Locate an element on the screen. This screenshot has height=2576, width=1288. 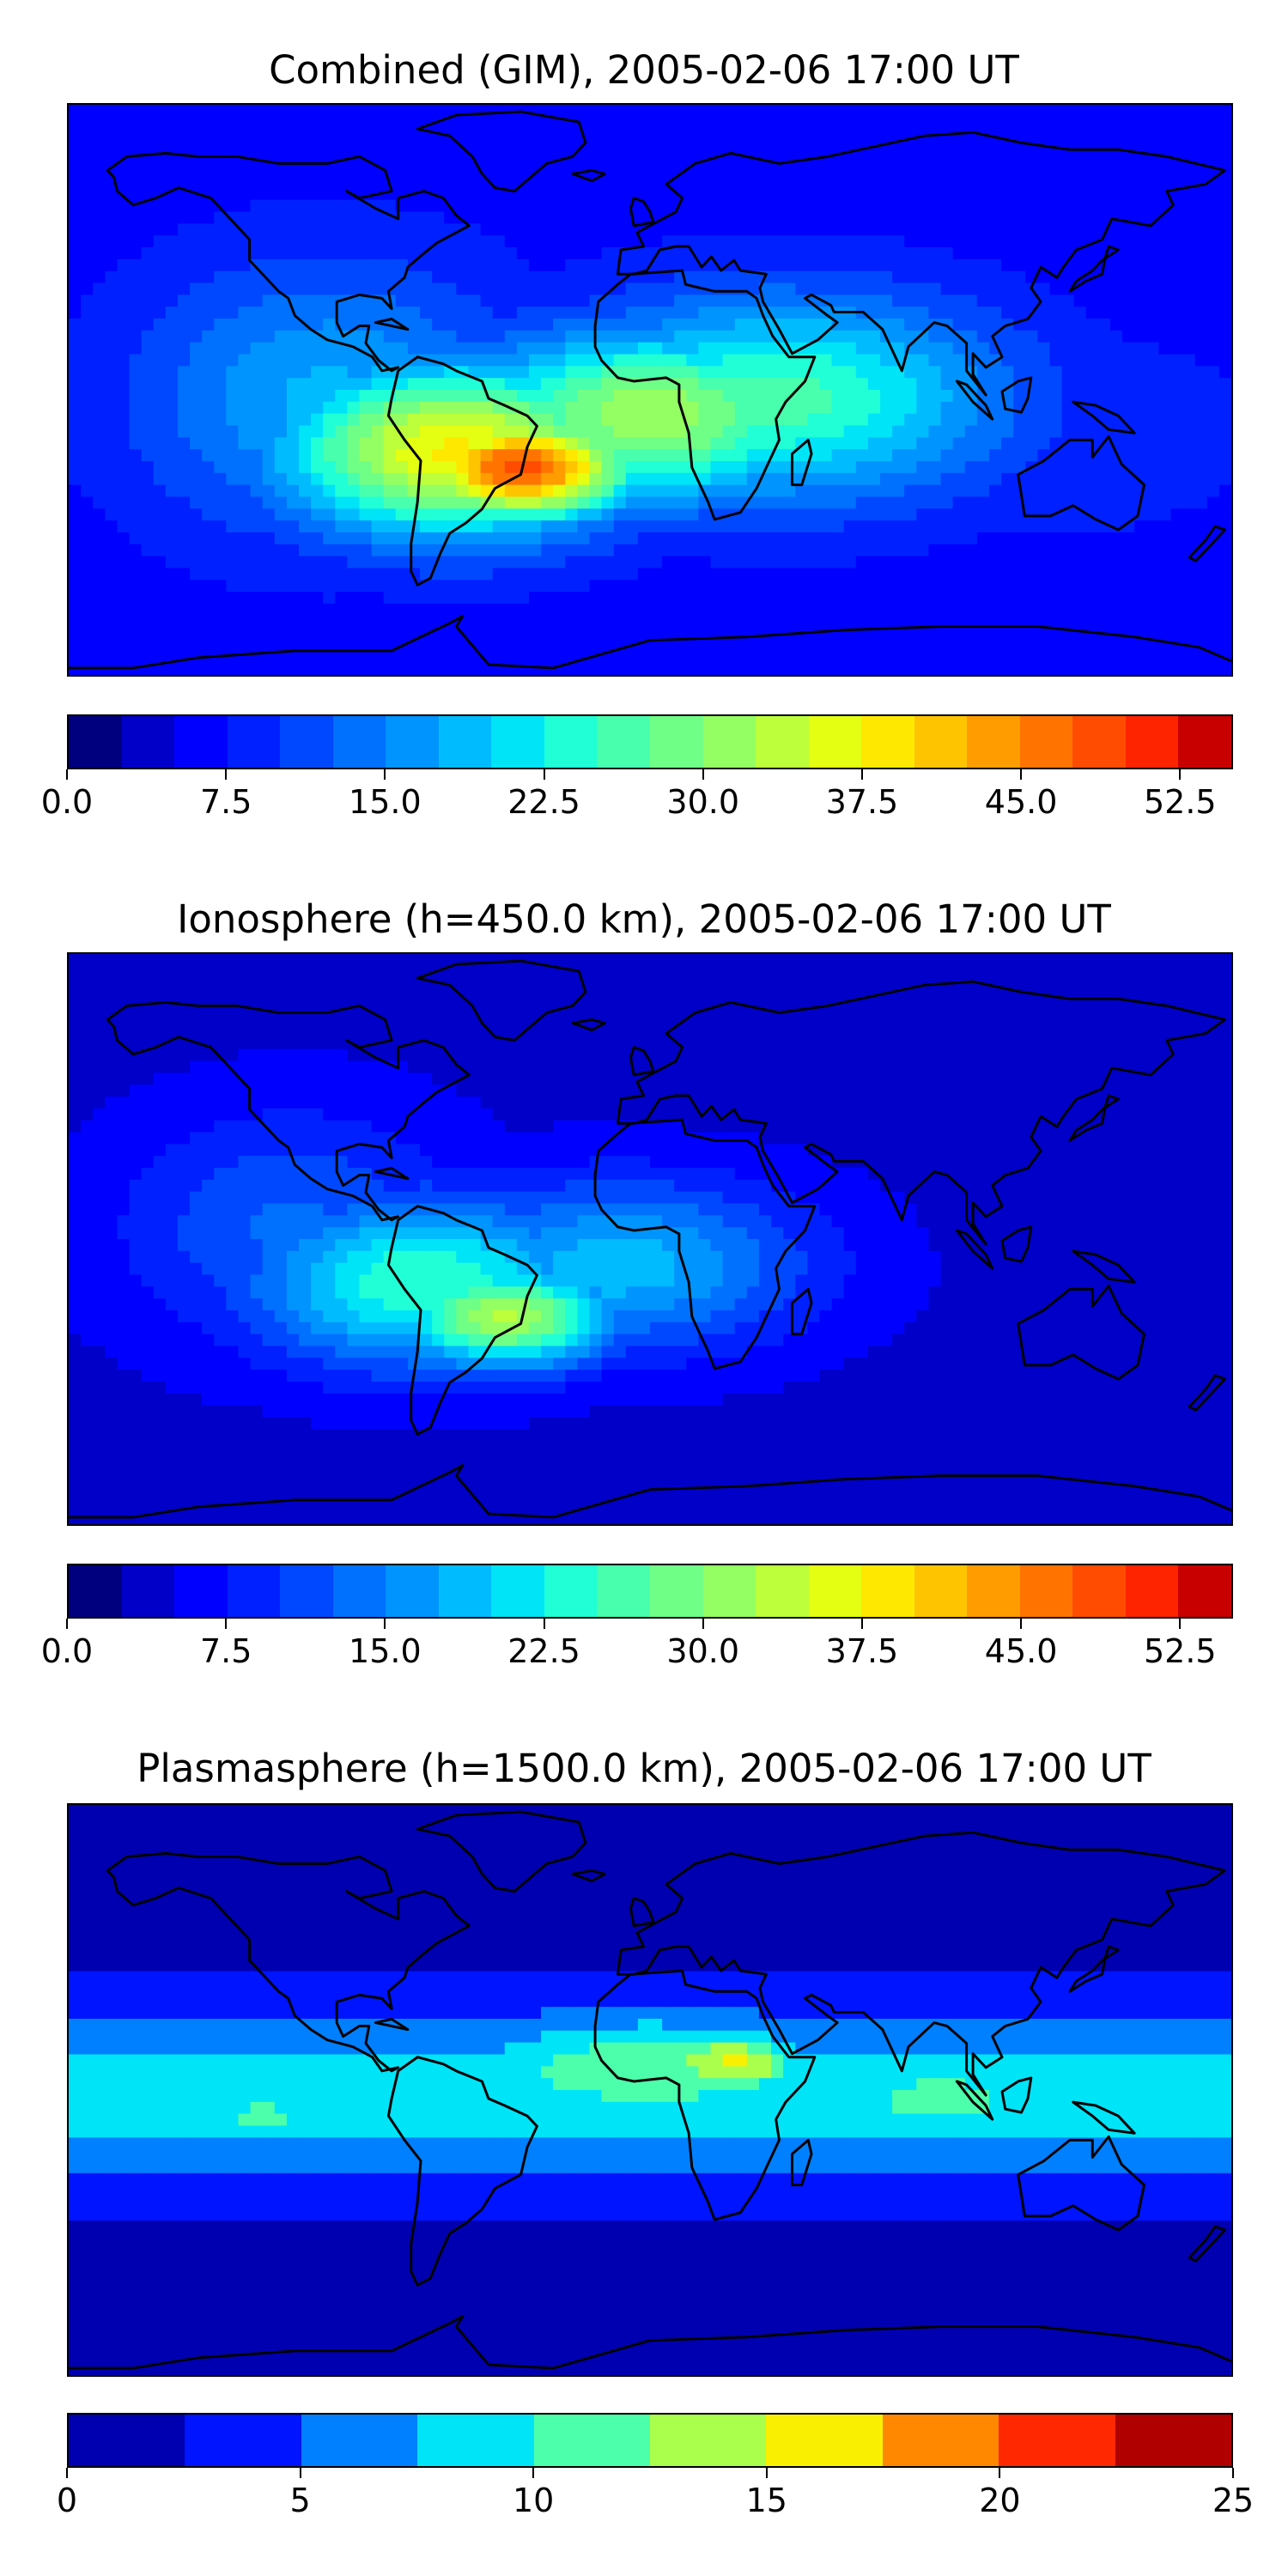
coastline-japan is located at coordinates (1094, 269).